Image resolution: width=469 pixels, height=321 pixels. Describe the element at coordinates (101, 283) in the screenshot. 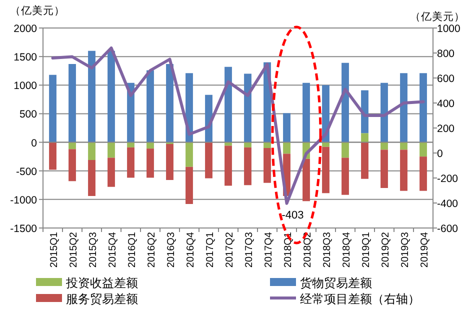

I see `legend-label: 投资收益差额` at that location.